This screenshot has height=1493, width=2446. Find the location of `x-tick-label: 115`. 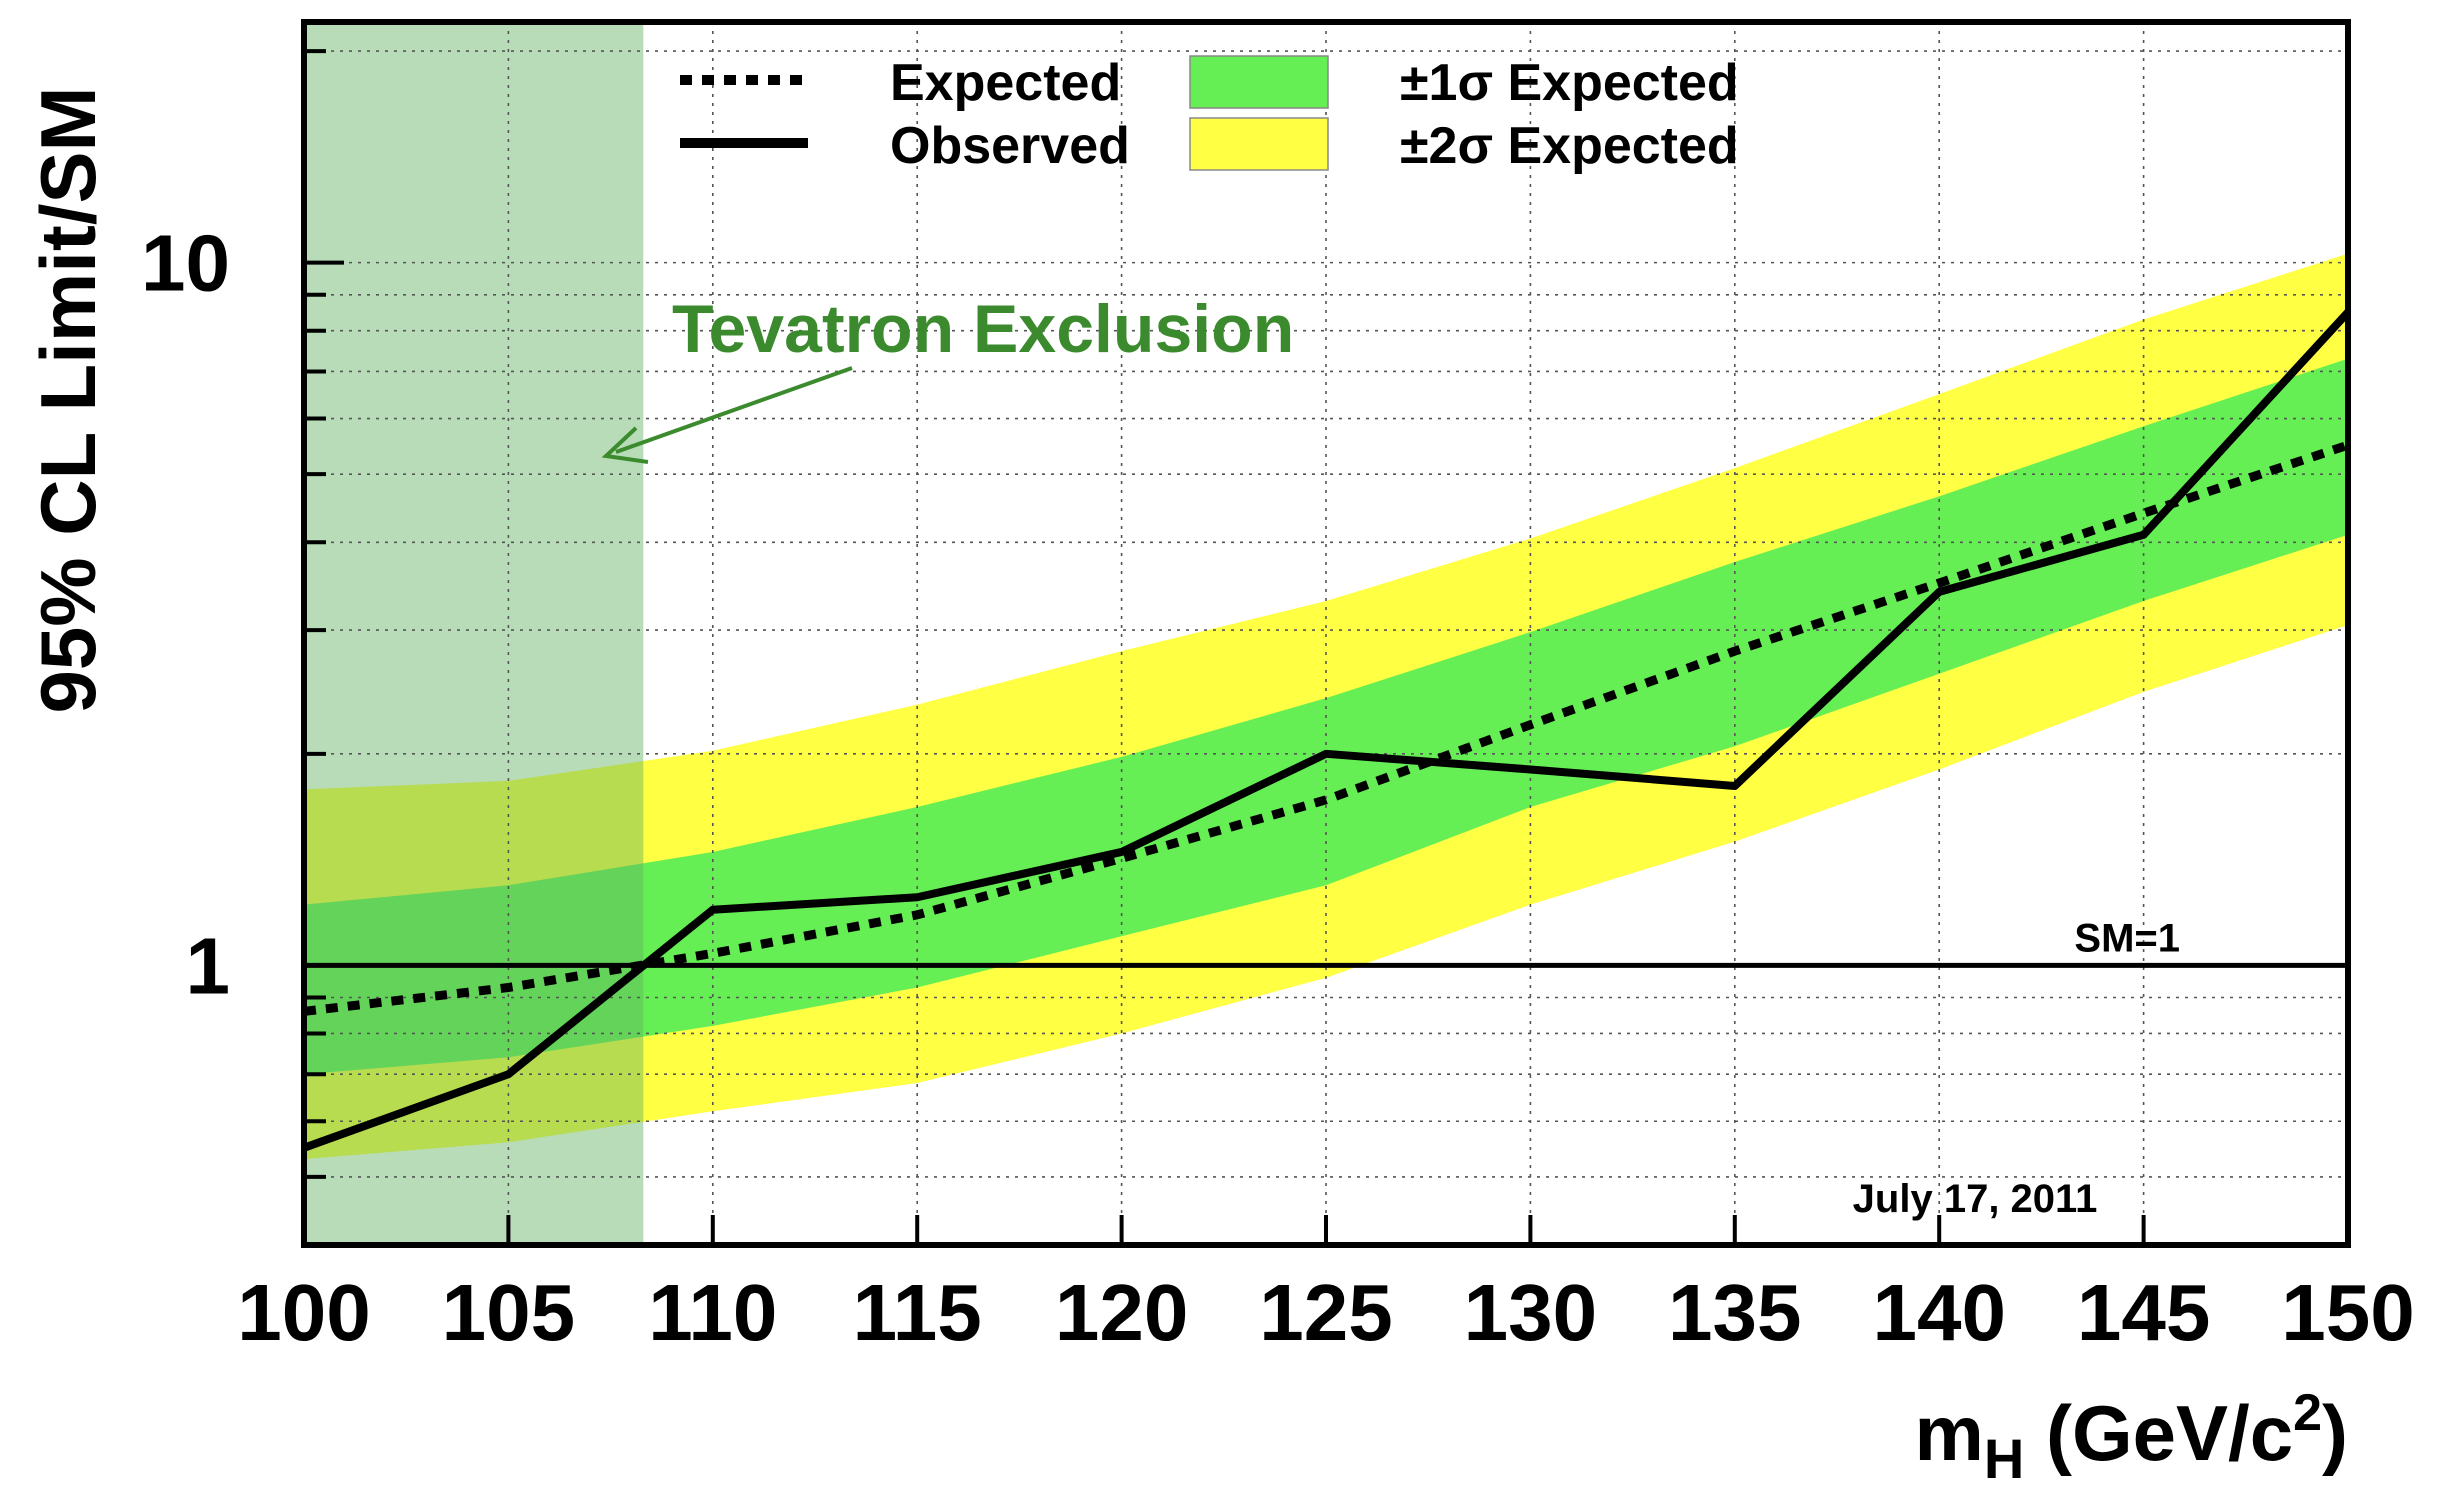

x-tick-label: 115 is located at coordinates (917, 1312).